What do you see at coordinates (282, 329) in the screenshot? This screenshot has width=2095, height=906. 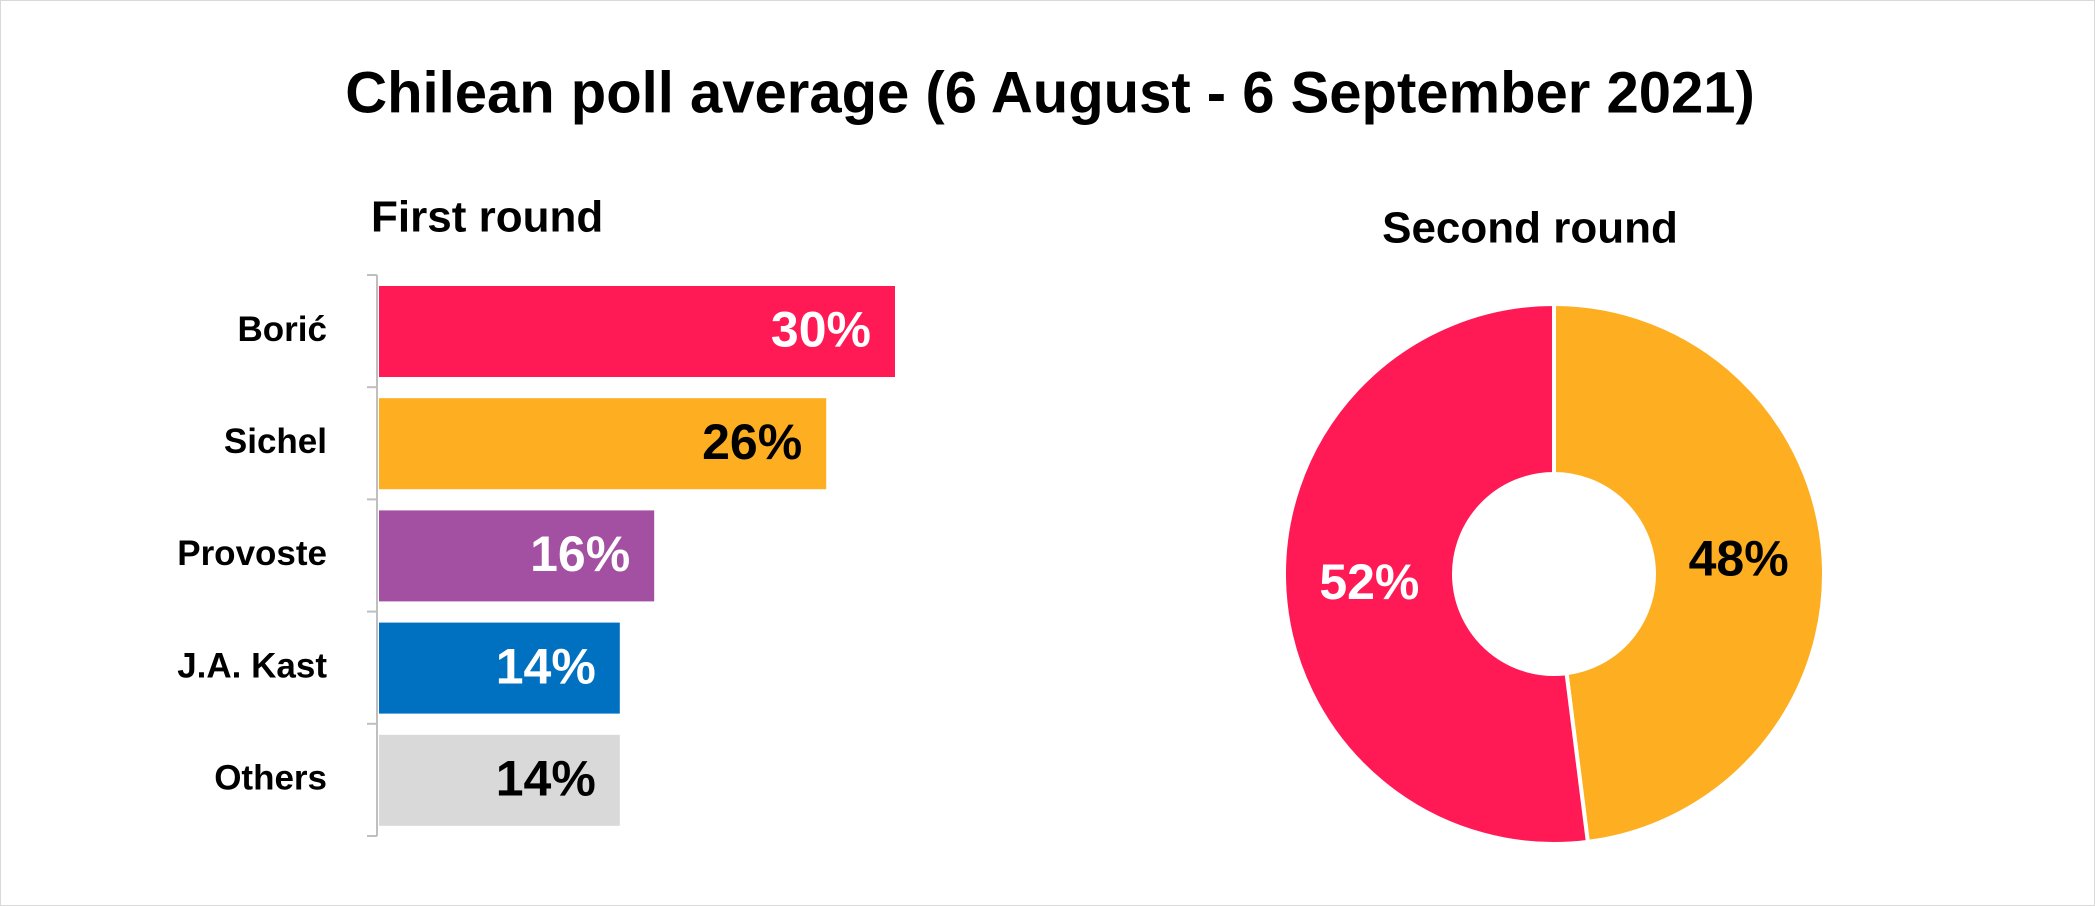 I see `category-label: Borić` at bounding box center [282, 329].